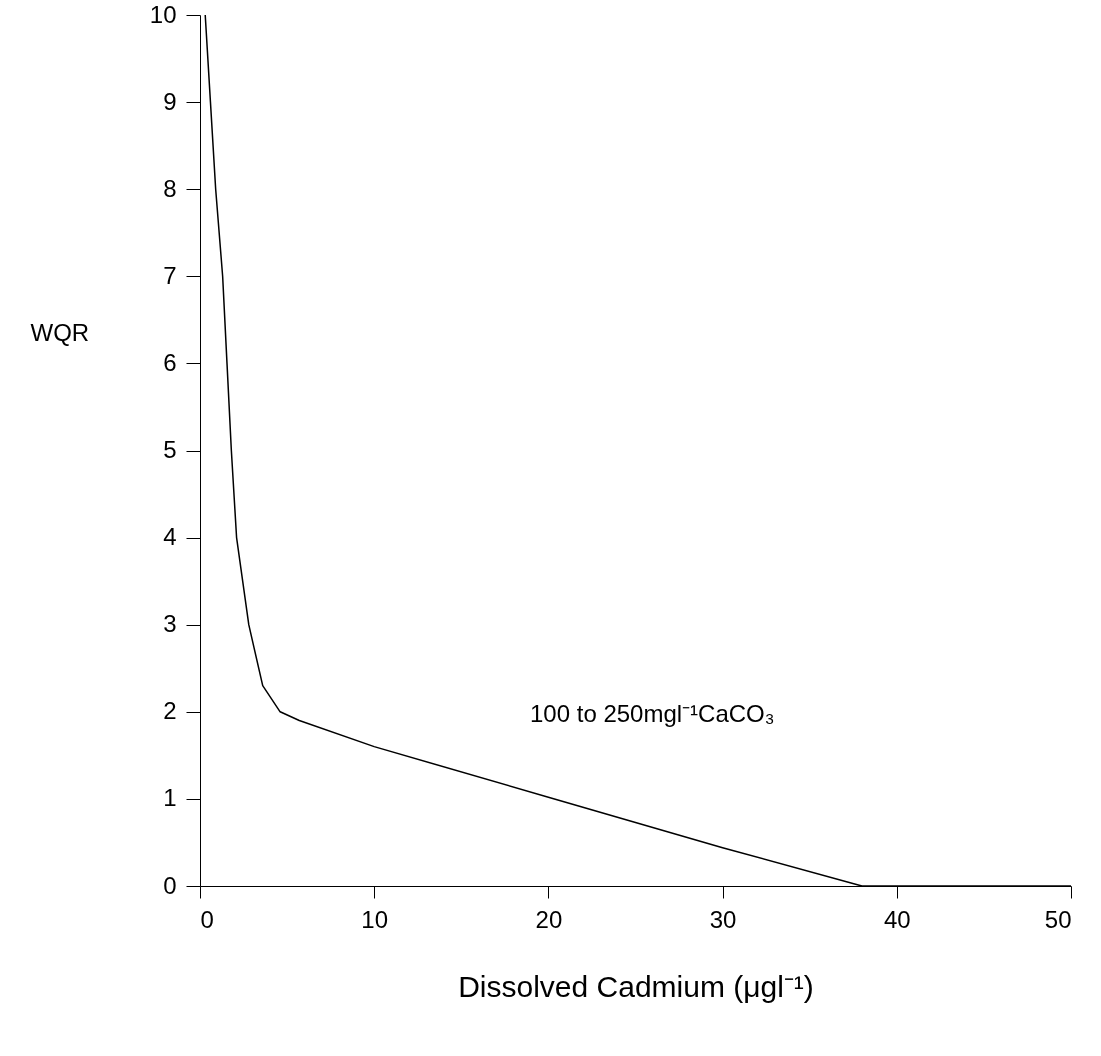 Image resolution: width=1101 pixels, height=1056 pixels. Describe the element at coordinates (60, 332) in the screenshot. I see `y-axis-title: WQR` at that location.